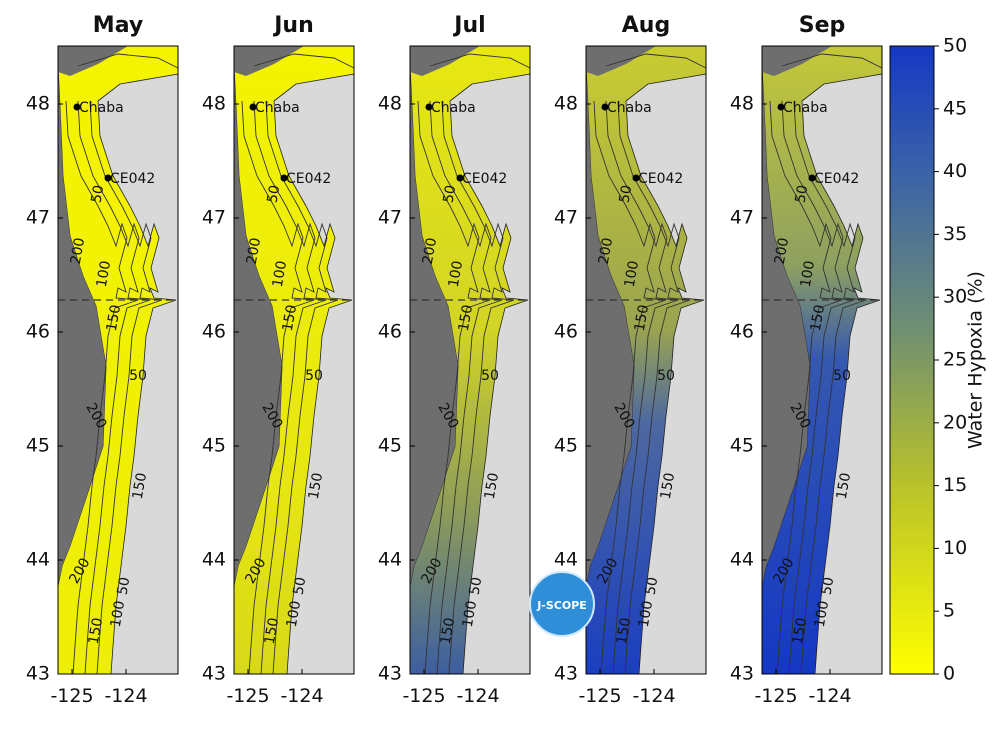 The height and width of the screenshot is (732, 1000). I want to click on colorbar-tick-label: 25, so click(955, 360).